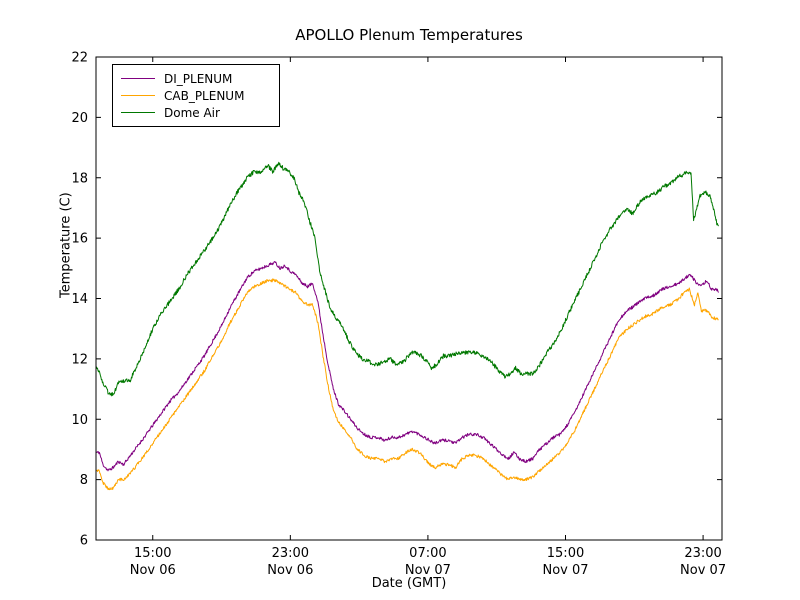 The image size is (800, 600). I want to click on chart-title: APOLLO Plenum Temperatures, so click(409, 35).